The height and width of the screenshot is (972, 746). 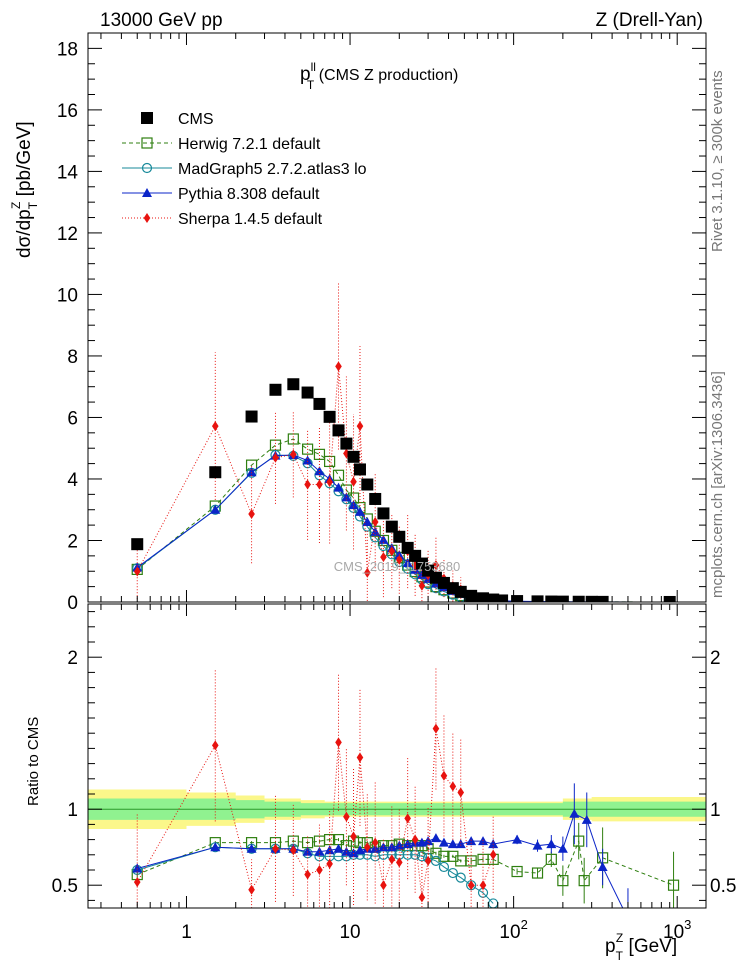 I want to click on x-axis-label-sup: Z, so click(x=619, y=938).